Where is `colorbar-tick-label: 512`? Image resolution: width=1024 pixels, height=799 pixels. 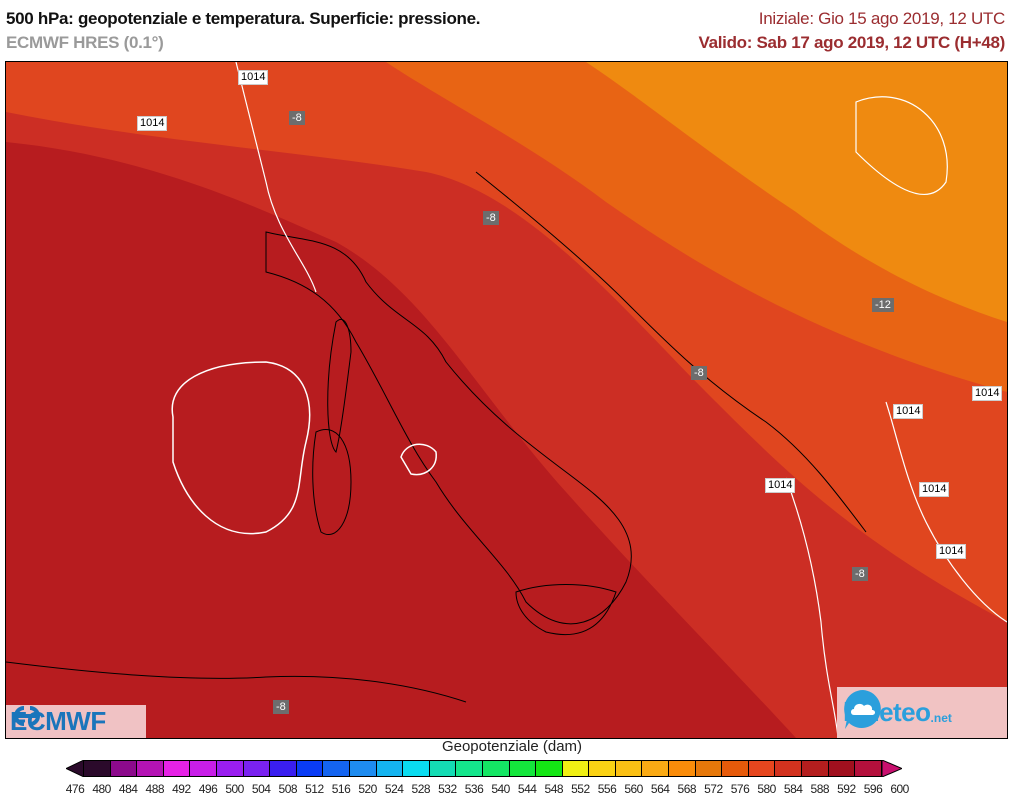 colorbar-tick-label: 512 is located at coordinates (314, 789).